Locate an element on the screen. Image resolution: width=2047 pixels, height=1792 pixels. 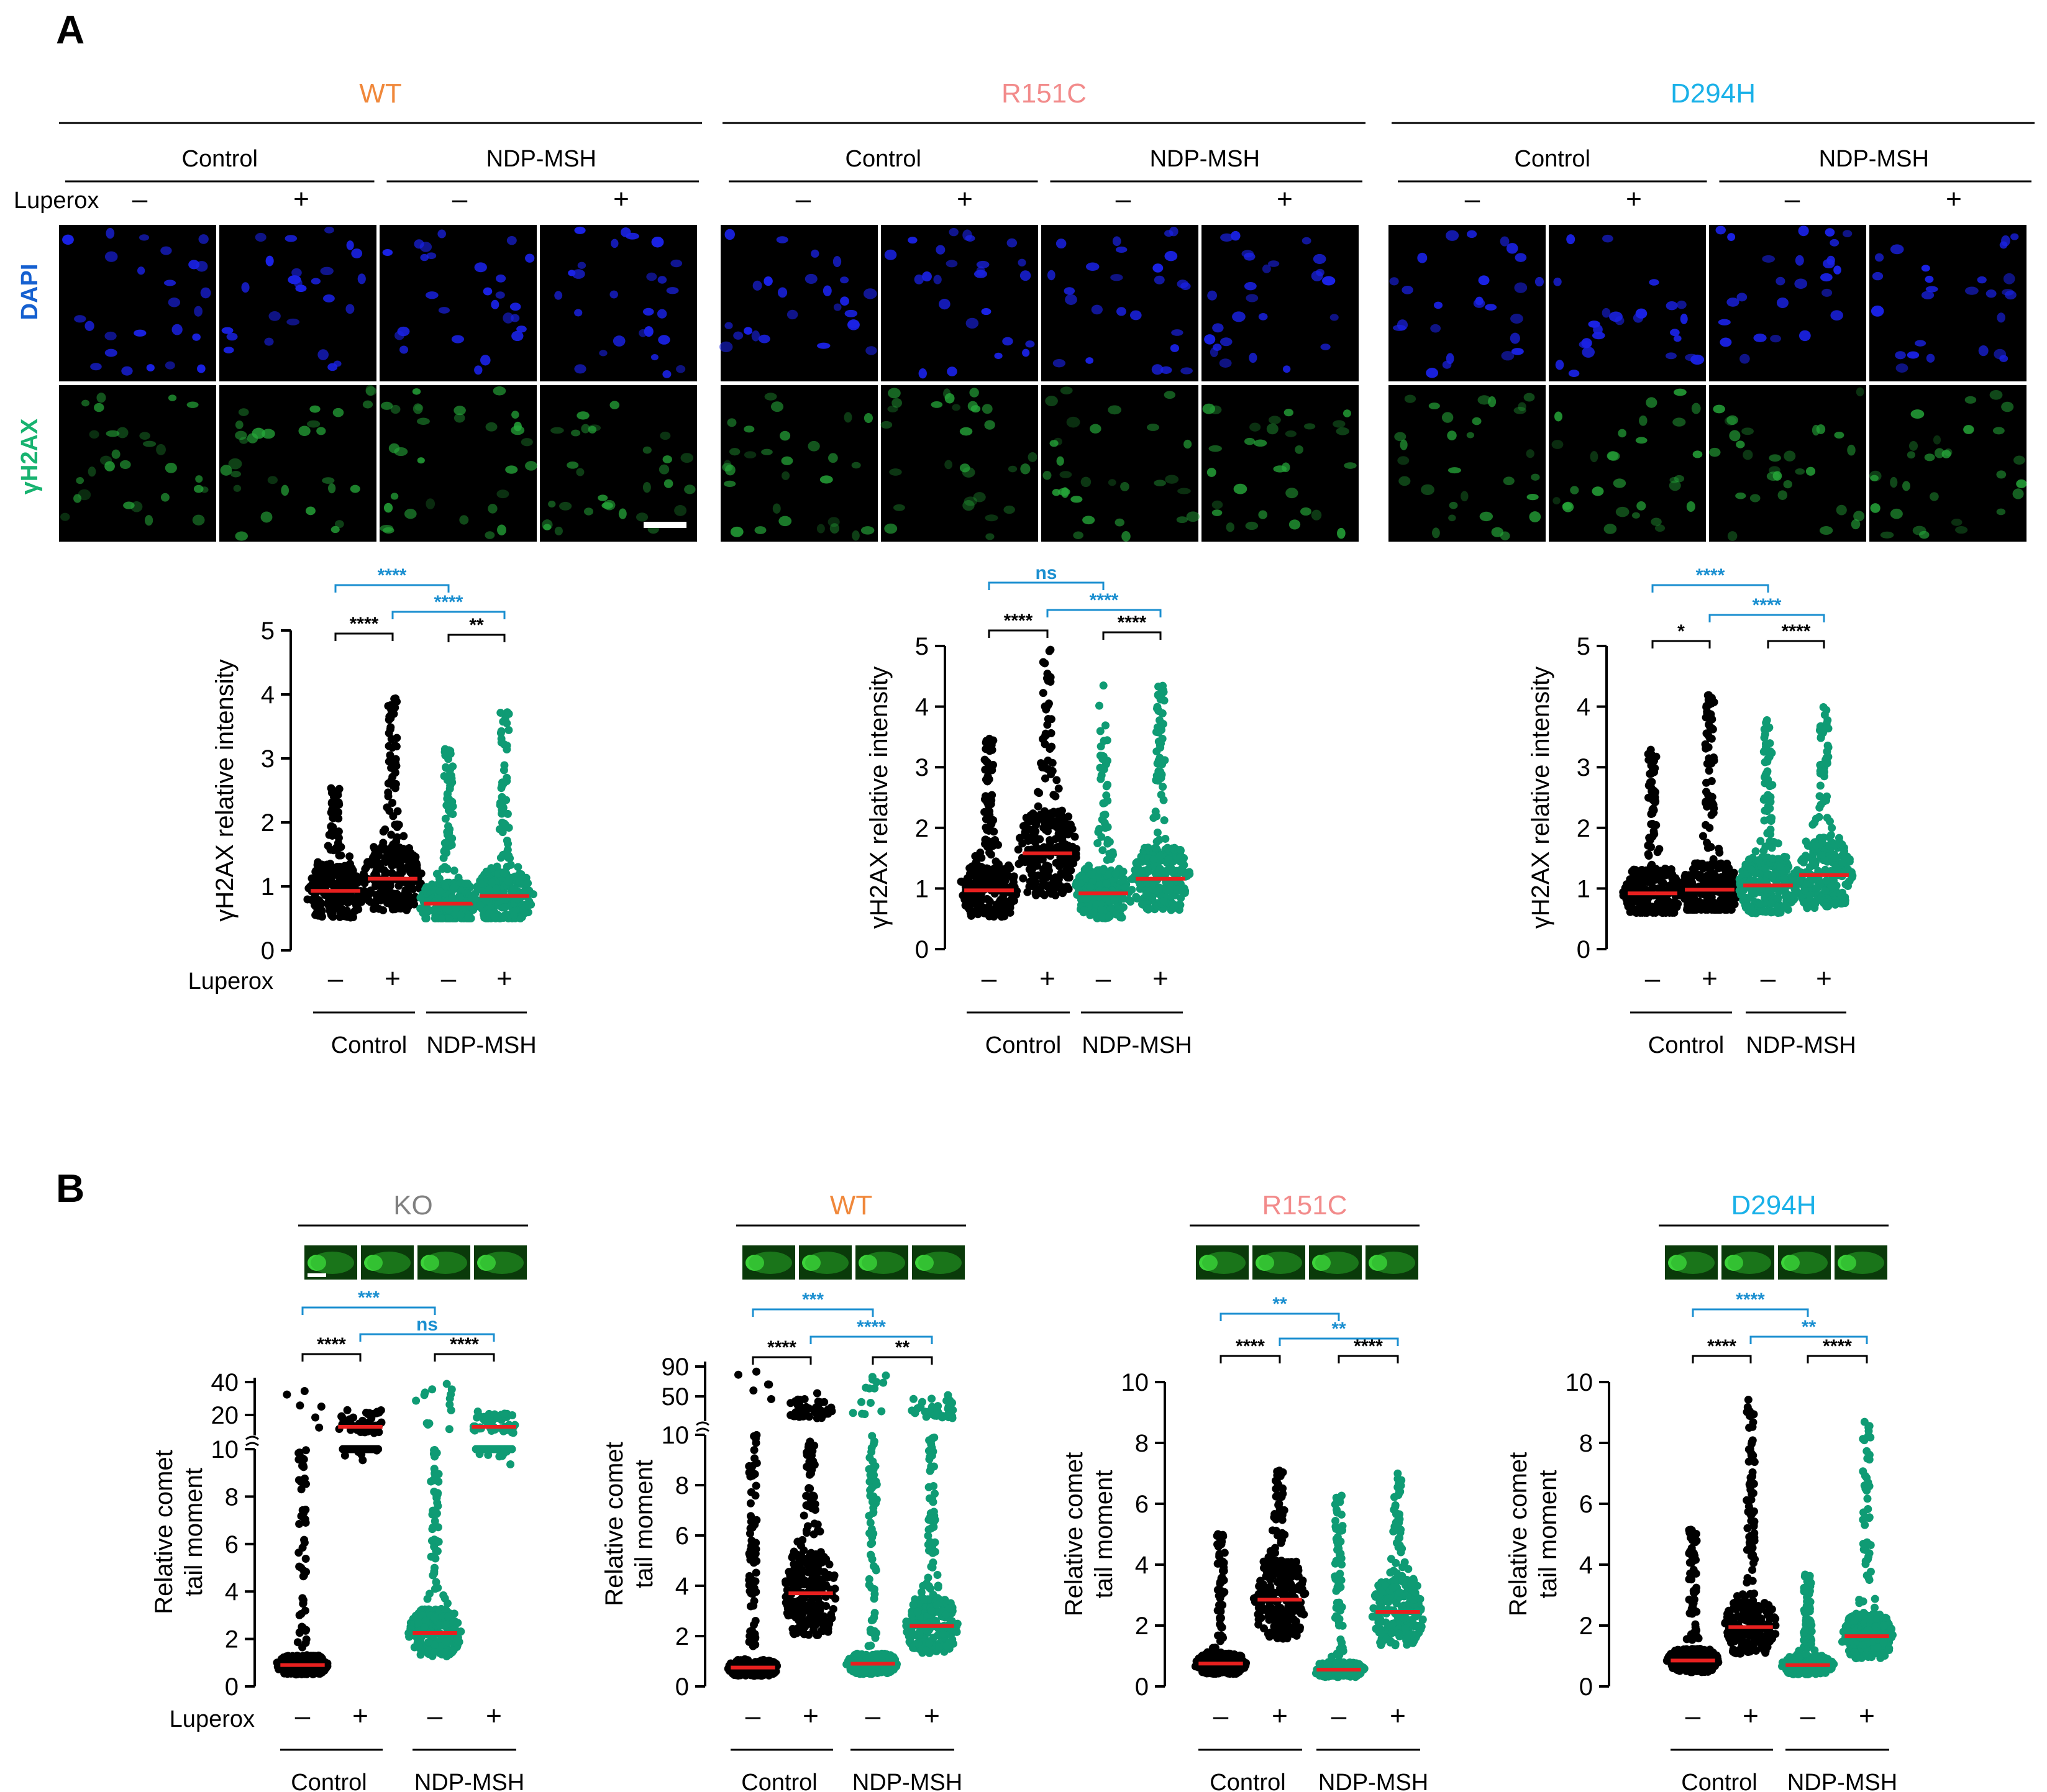
y-tick-label: 0 is located at coordinates (268, 951).